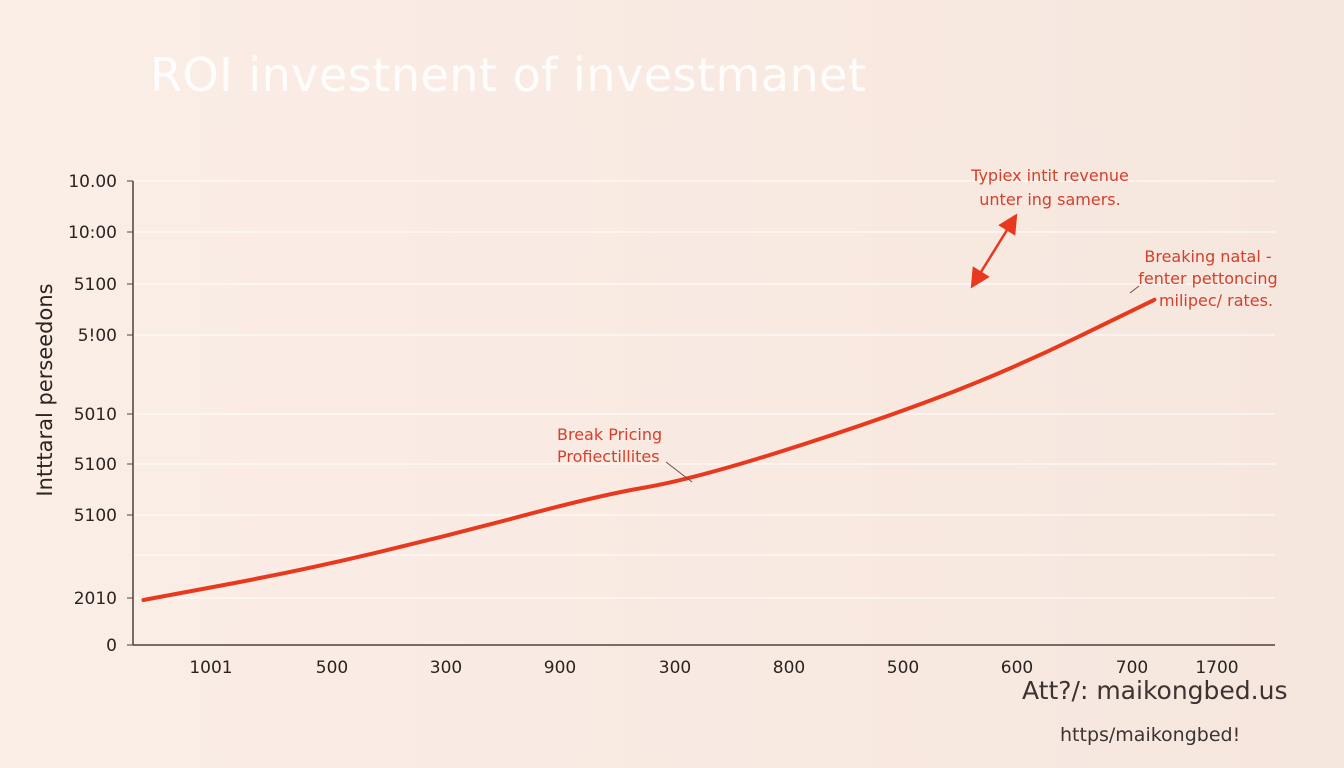 Image resolution: width=1344 pixels, height=768 pixels. What do you see at coordinates (1049, 175) in the screenshot?
I see `annotation-line: Typiex intit revenue` at bounding box center [1049, 175].